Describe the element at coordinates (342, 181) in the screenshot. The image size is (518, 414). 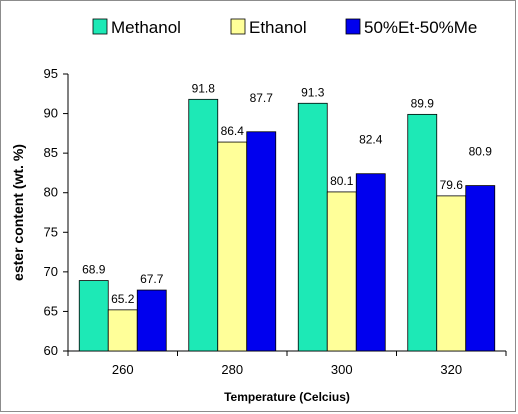
I see `data-label: 80.1` at that location.